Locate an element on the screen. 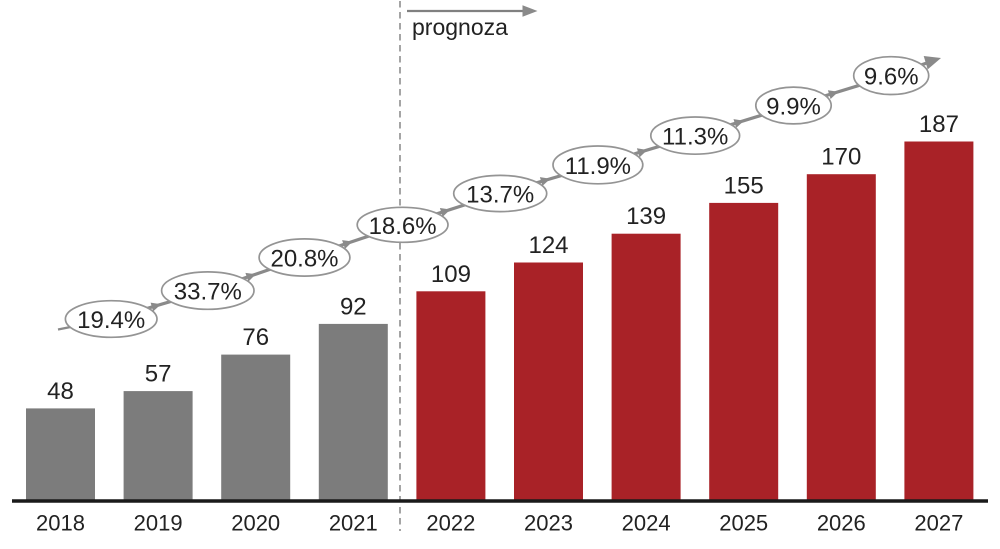 This screenshot has width=1000, height=549. svg-text: 2023 is located at coordinates (548, 523).